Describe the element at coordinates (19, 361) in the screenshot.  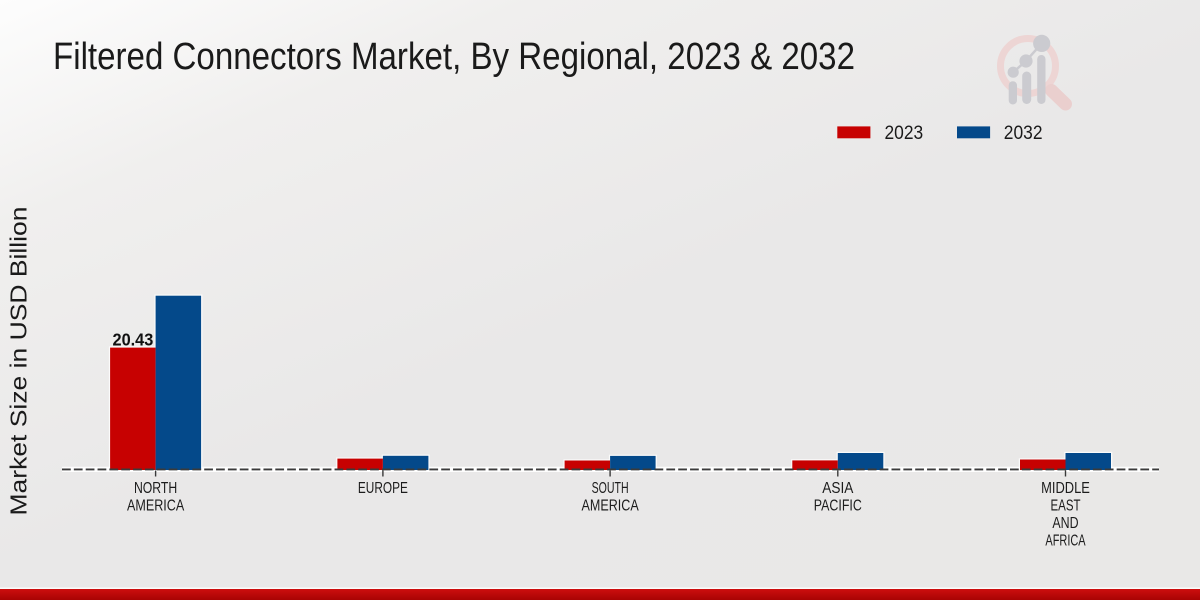
I see `svg-text: Market Size in USD Billion` at that location.